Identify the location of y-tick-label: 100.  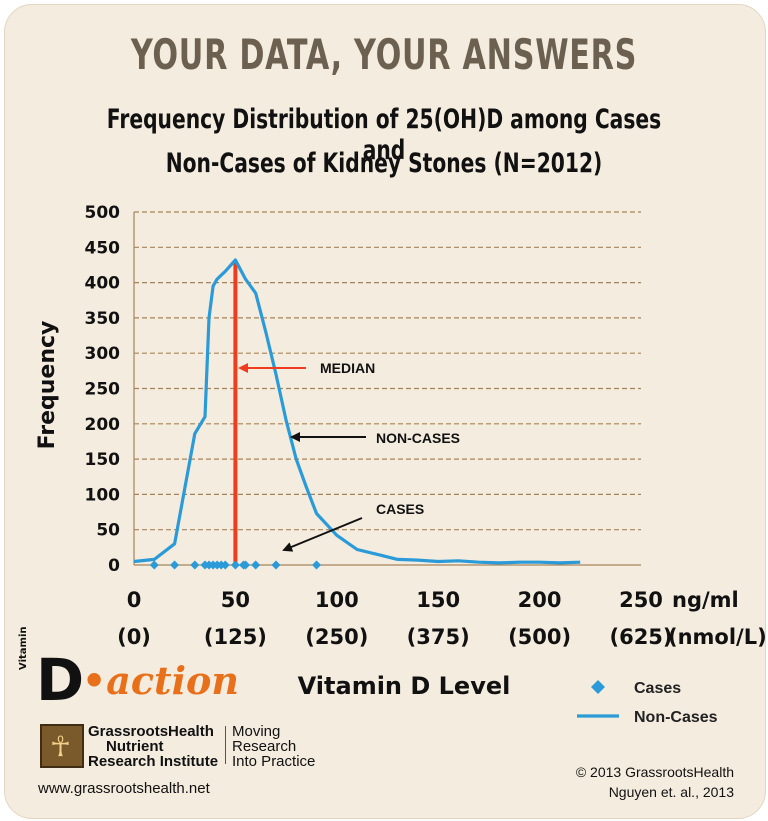
(103, 495).